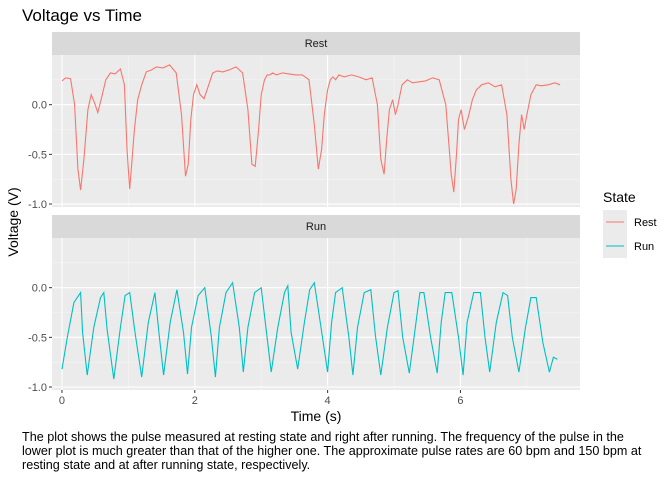 This screenshot has width=672, height=480. Describe the element at coordinates (82, 15) in the screenshot. I see `chart-title: Voltage vs Time` at that location.